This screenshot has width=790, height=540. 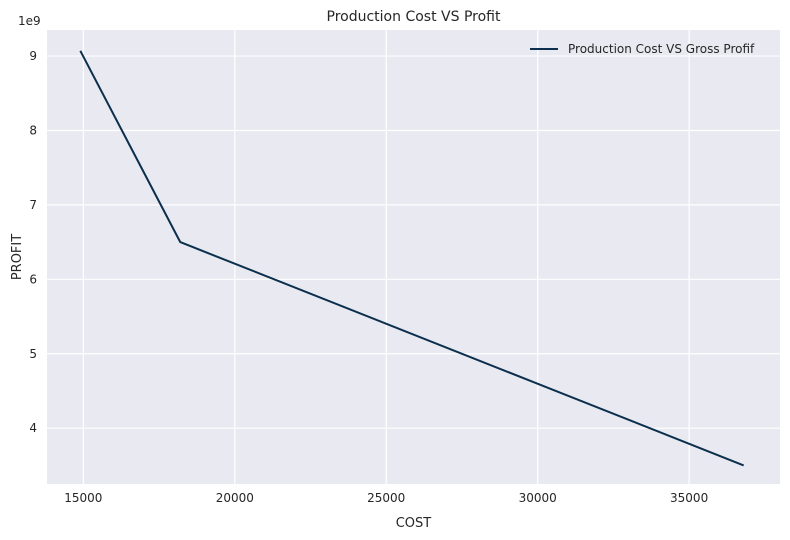 What do you see at coordinates (414, 17) in the screenshot?
I see `chart-title: Production Cost VS Profit` at bounding box center [414, 17].